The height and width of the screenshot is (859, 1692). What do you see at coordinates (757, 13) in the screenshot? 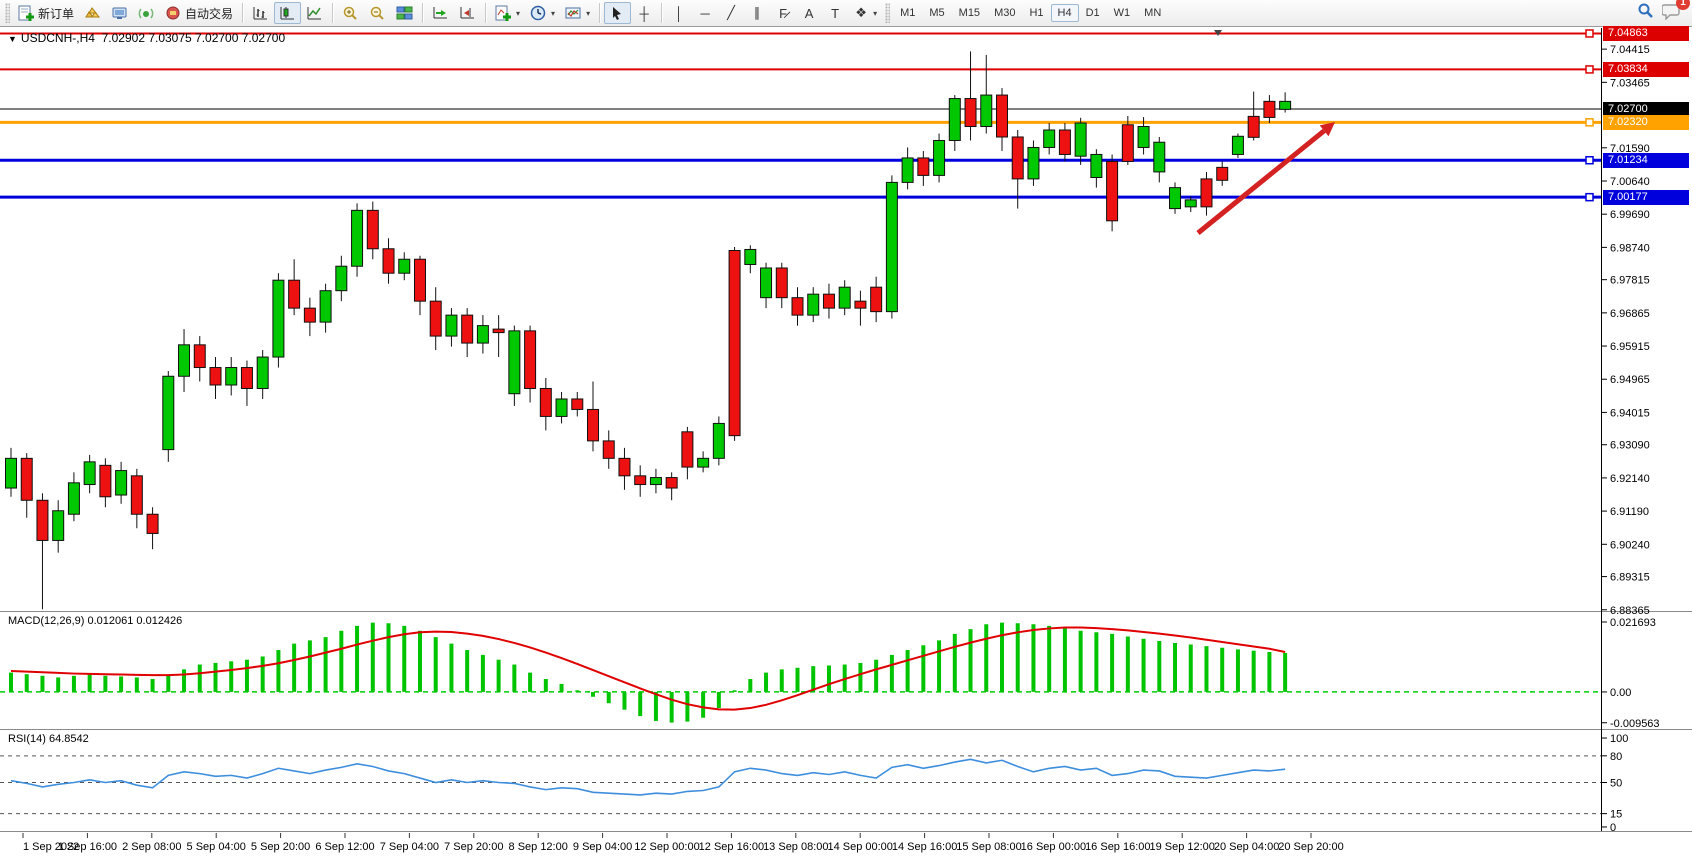
I see `equidistant-channel-button: ∥` at bounding box center [757, 13].